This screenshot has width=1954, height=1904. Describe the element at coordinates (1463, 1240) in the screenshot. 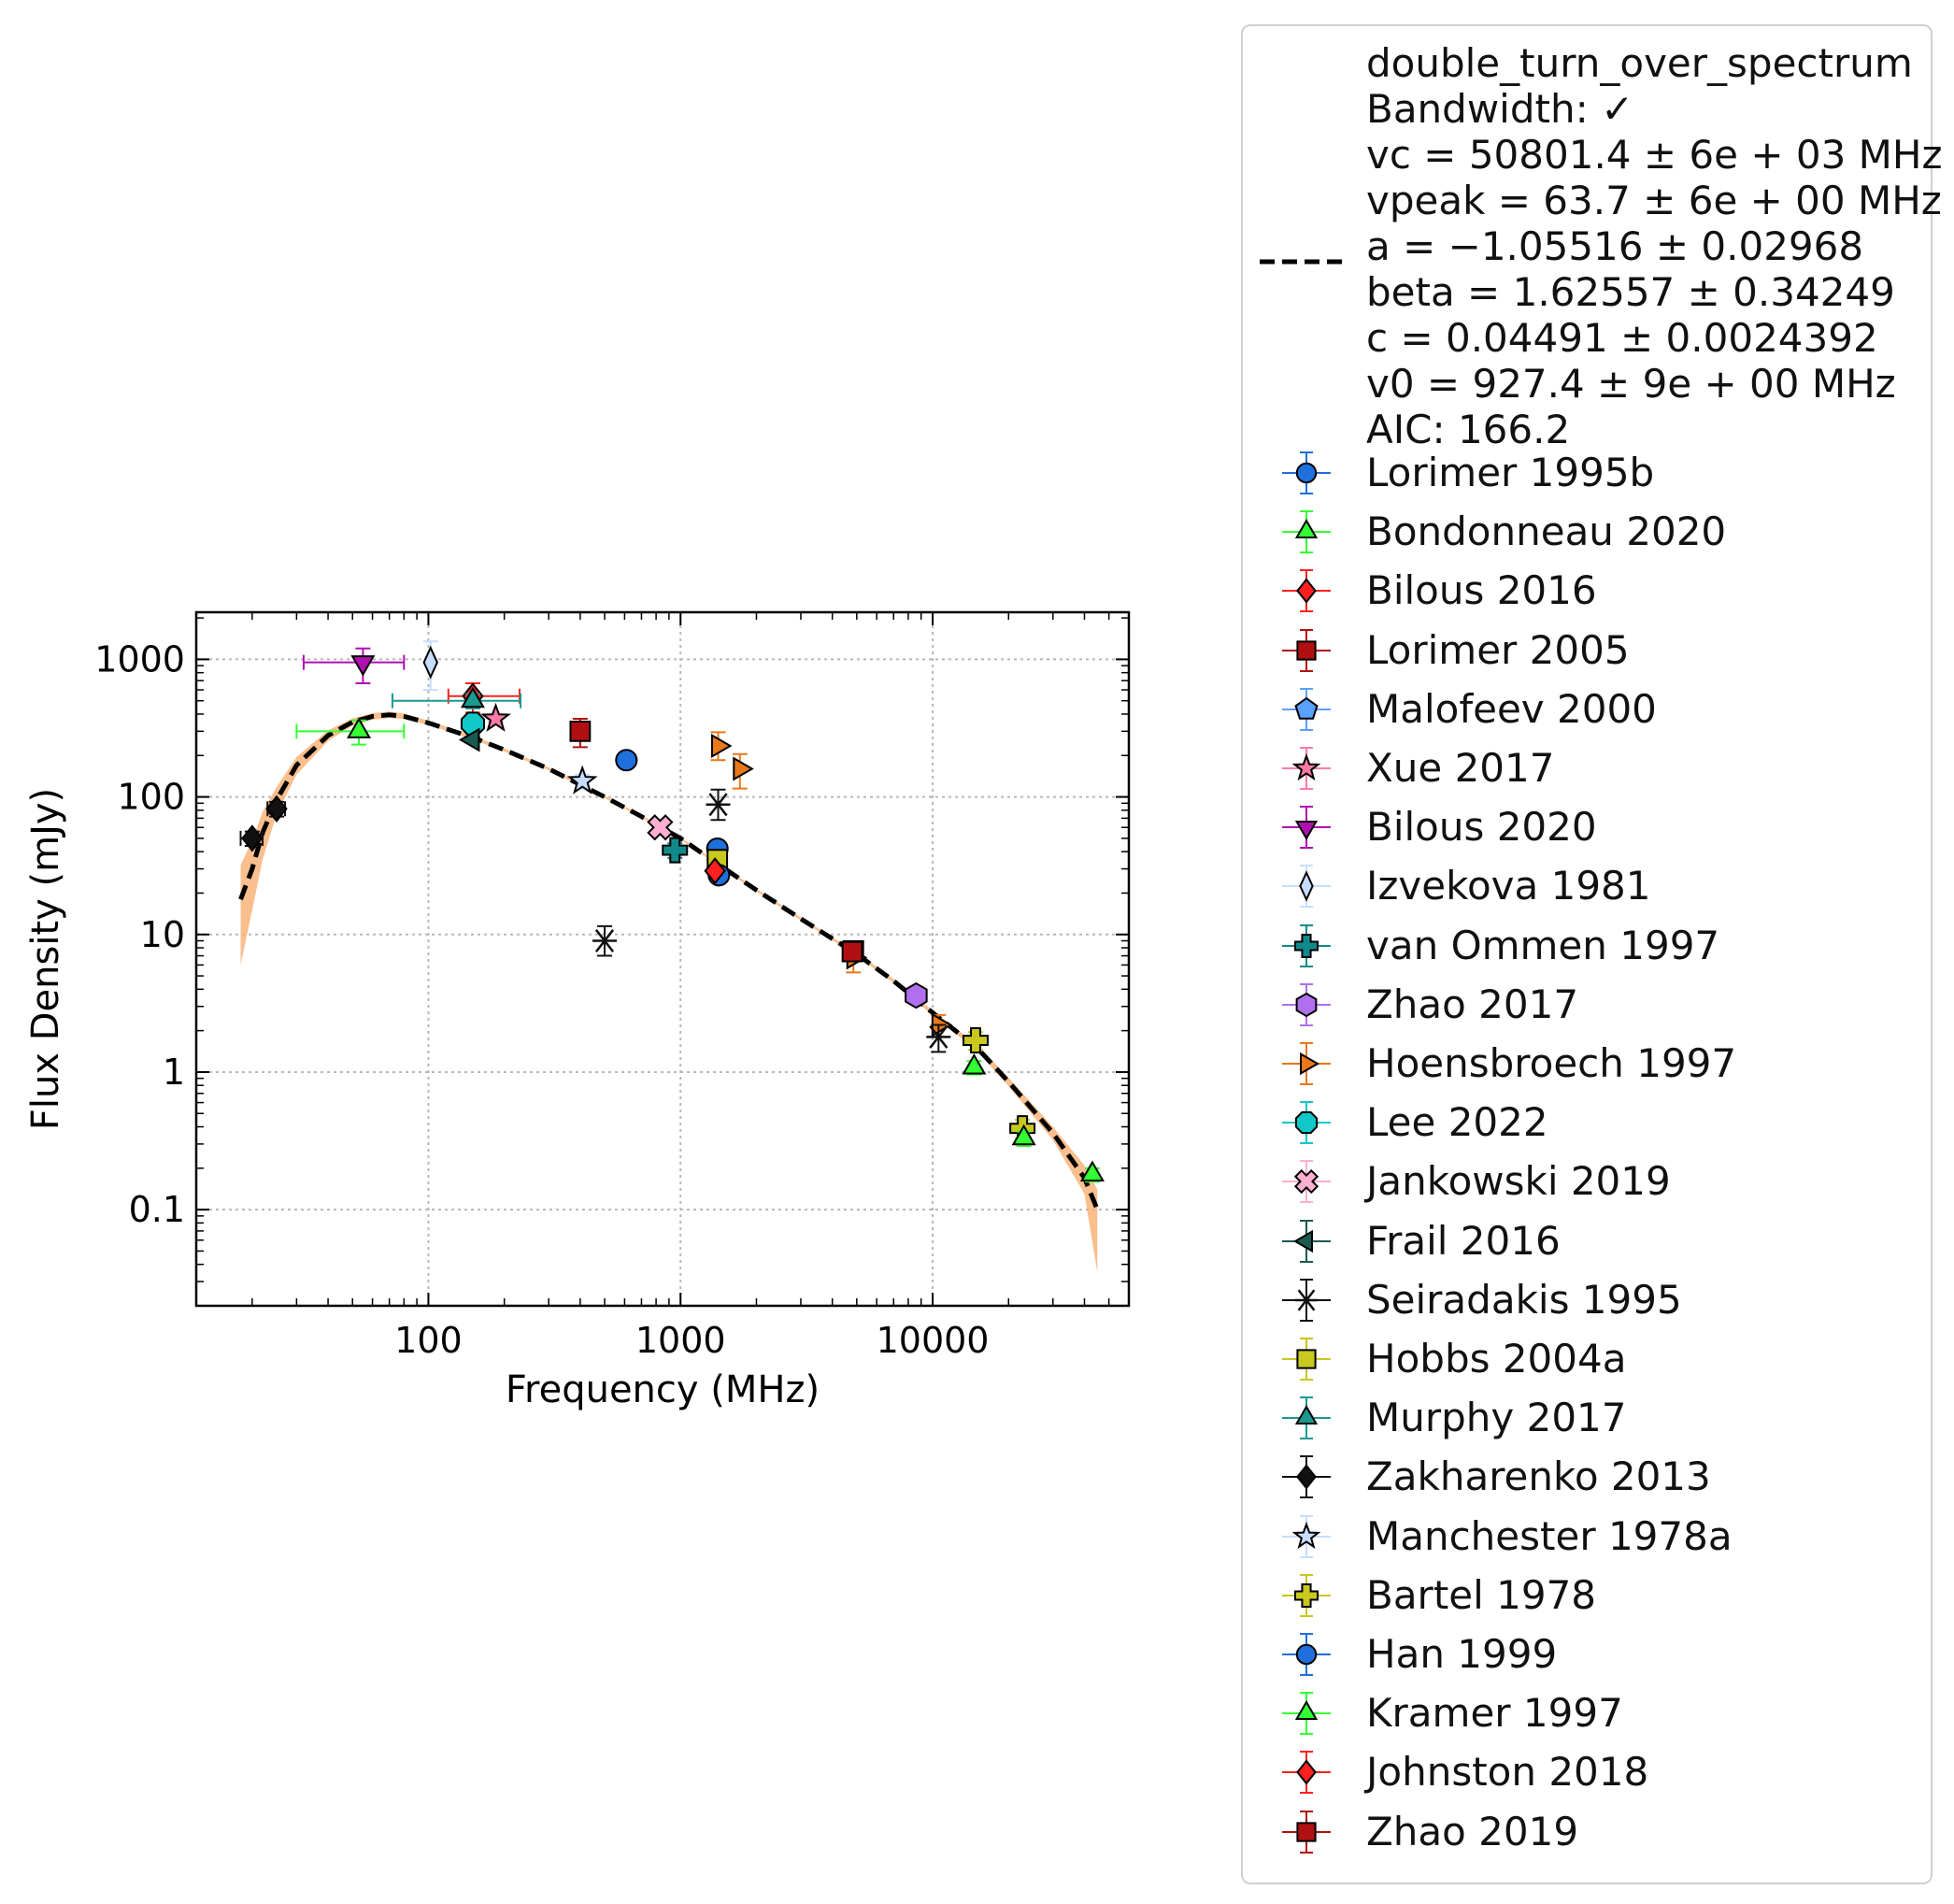

I see `legend-label: Frail 2016` at that location.